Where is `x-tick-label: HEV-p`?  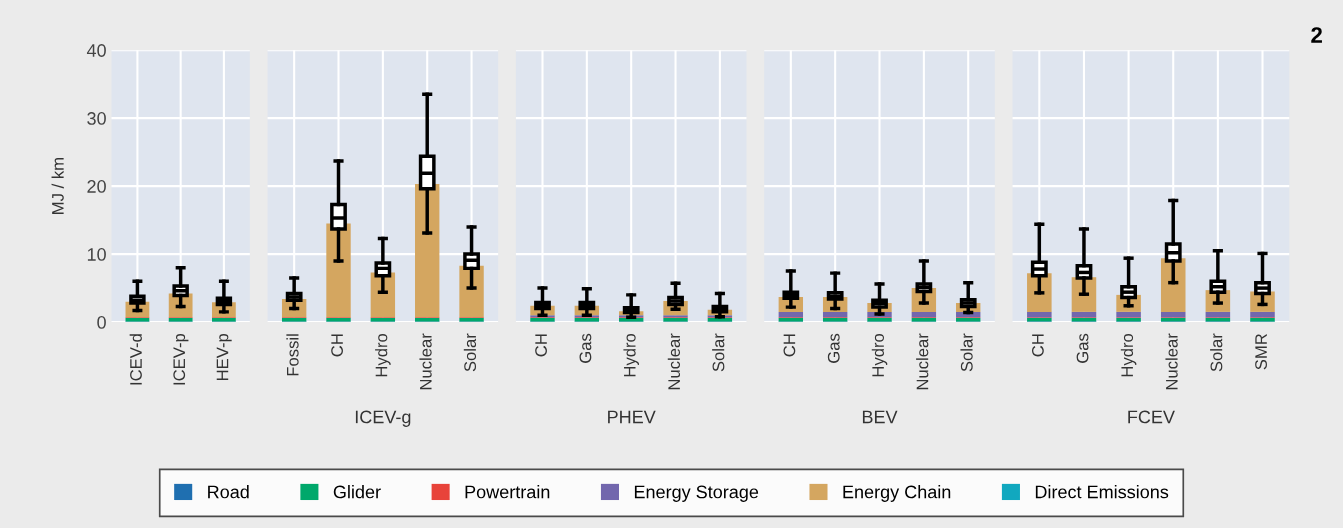
x-tick-label: HEV-p is located at coordinates (224, 356).